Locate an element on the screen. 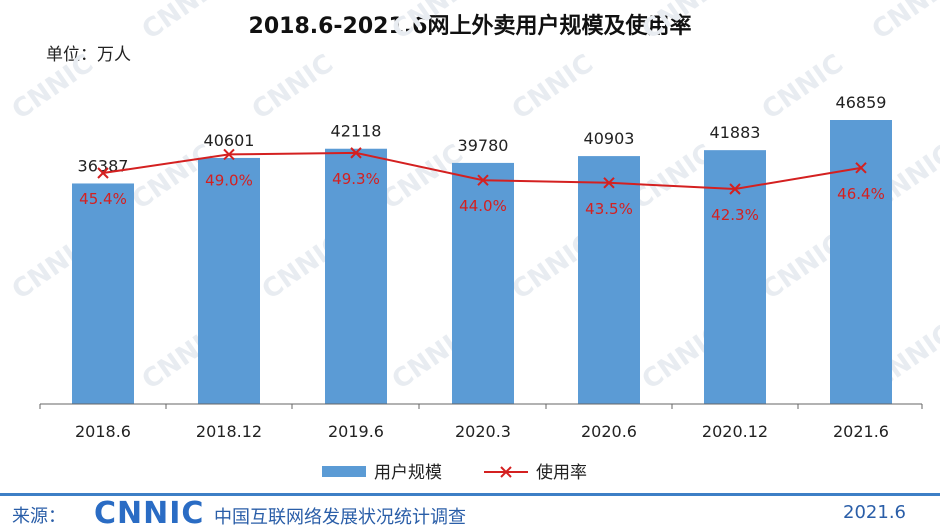 This screenshot has height=532, width=940. chart-title: 2018.6-2021.6网上外卖用户规模及使用率 is located at coordinates (470, 26).